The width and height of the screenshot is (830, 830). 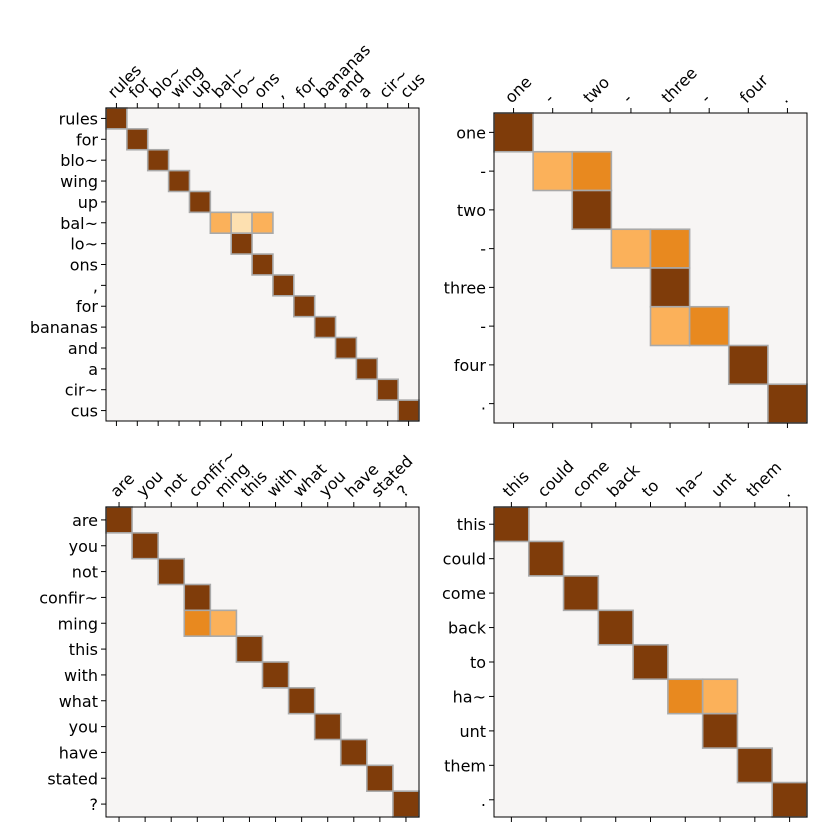 What do you see at coordinates (465, 765) in the screenshot?
I see `y-tick-label: them` at bounding box center [465, 765].